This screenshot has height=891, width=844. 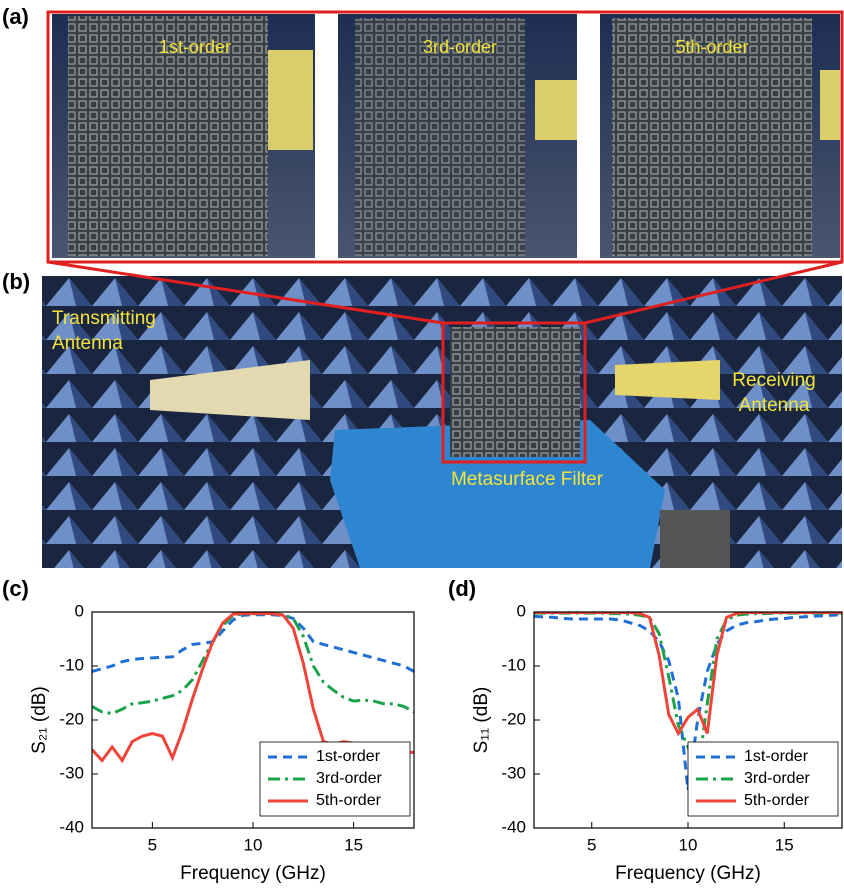 What do you see at coordinates (774, 393) in the screenshot?
I see `annotation: Receiving Antenna` at bounding box center [774, 393].